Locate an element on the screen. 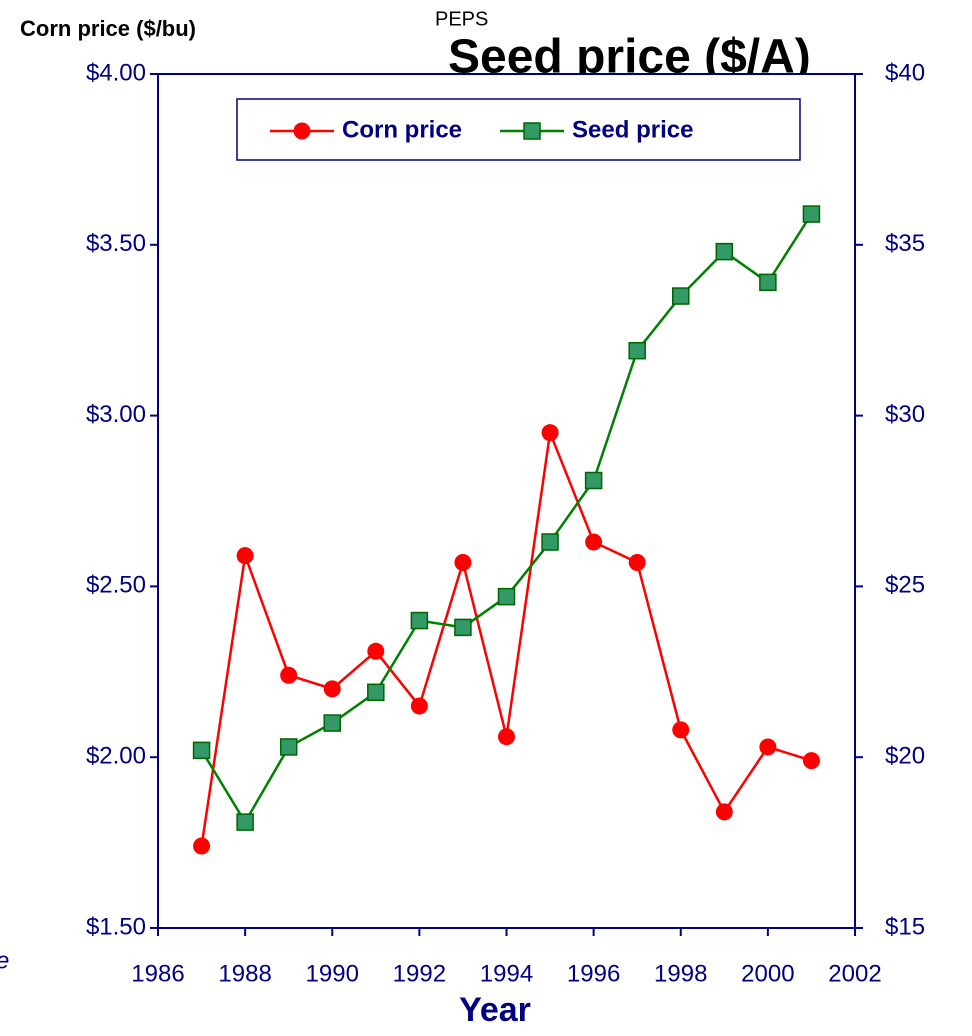 The height and width of the screenshot is (1036, 972). legend-label: Corn price is located at coordinates (402, 129).